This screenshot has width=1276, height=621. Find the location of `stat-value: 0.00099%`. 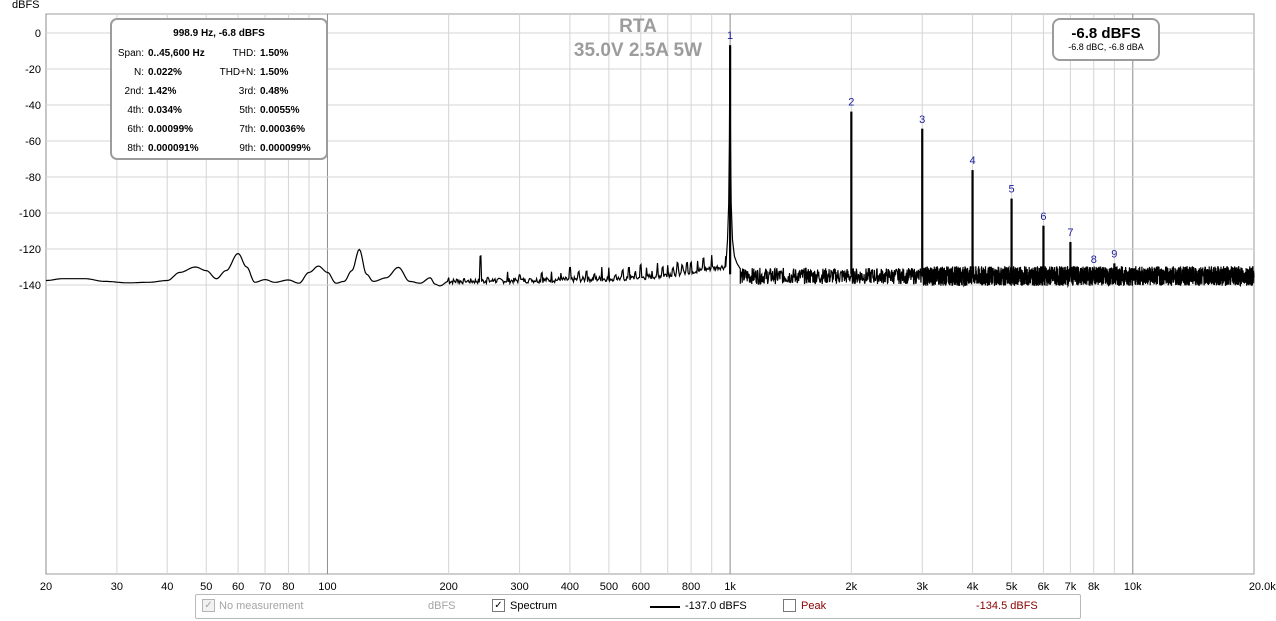

stat-value: 0.00099% is located at coordinates (171, 129).